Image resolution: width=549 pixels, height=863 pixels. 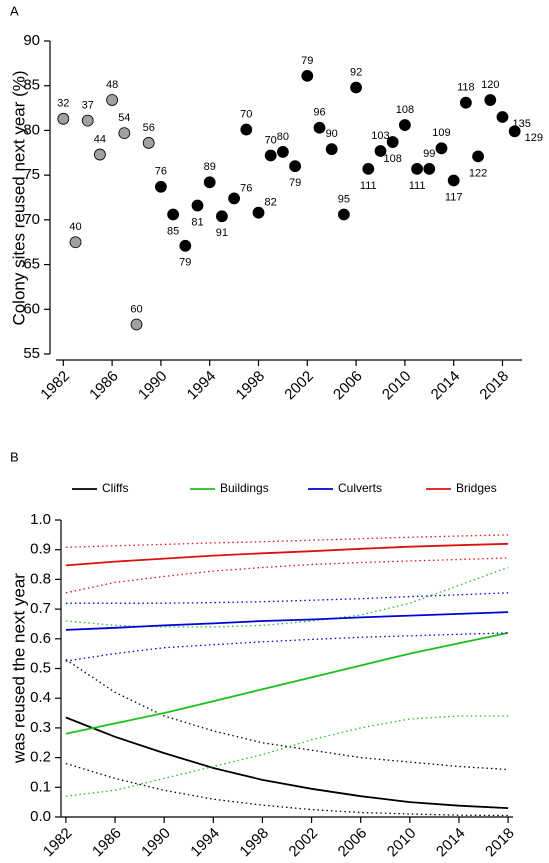 I want to click on sample-size-label: 96, so click(x=319, y=113).